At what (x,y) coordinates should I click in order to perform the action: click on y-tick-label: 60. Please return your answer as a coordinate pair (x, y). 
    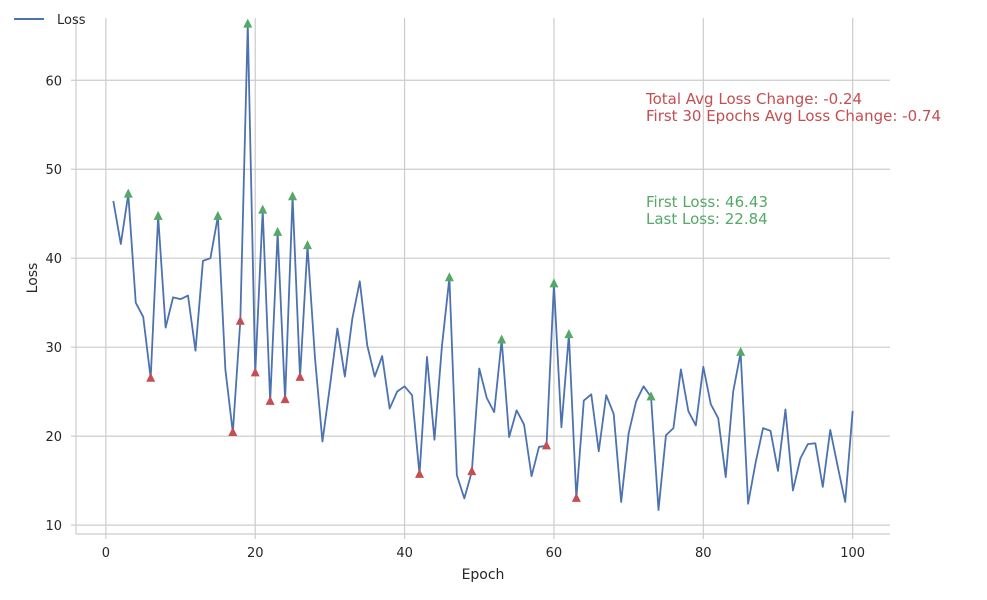
    Looking at the image, I should click on (53, 81).